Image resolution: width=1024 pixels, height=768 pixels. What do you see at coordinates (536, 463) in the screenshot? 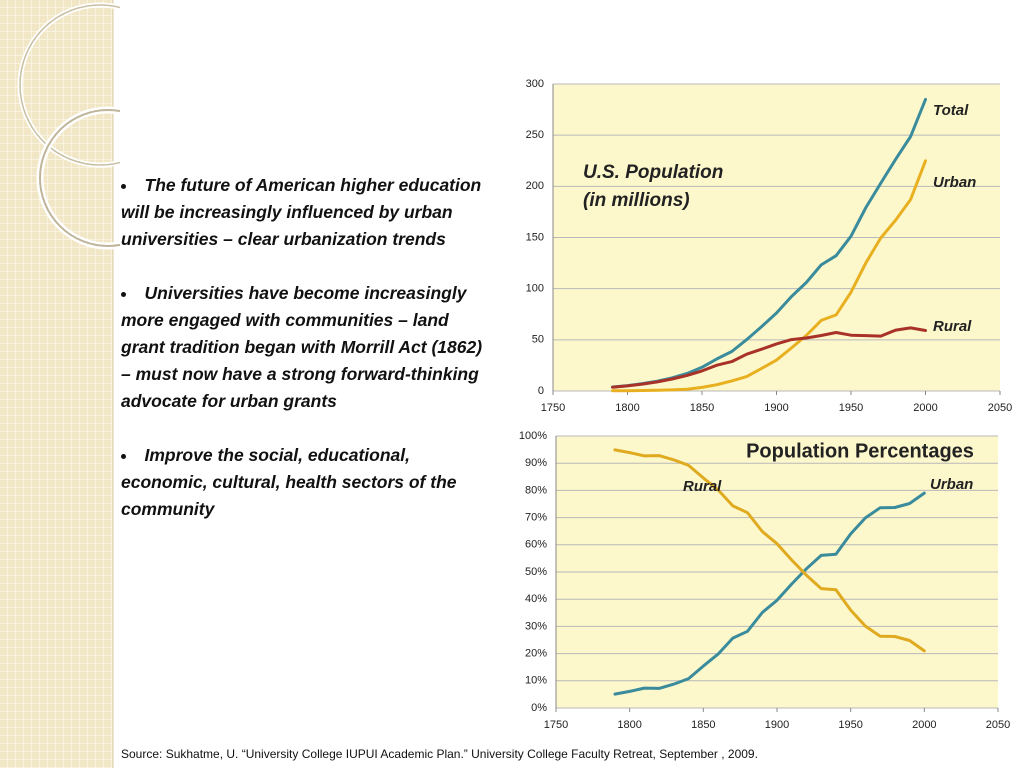
I see `y-tick-label: 90%` at bounding box center [536, 463].